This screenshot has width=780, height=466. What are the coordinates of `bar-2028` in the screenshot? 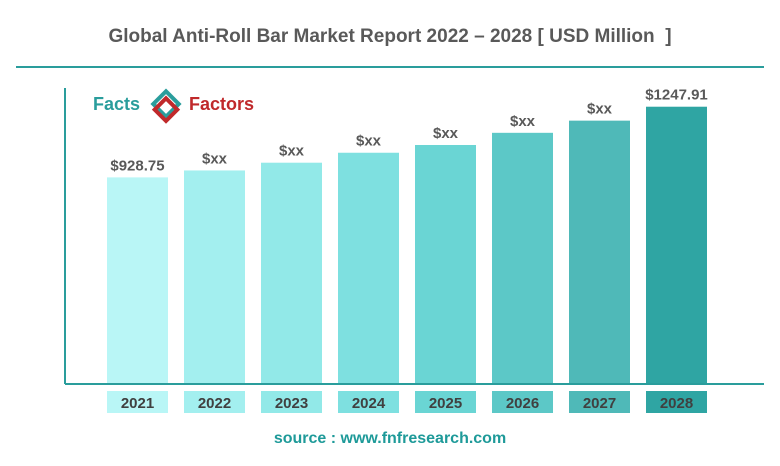 It's located at (676, 245).